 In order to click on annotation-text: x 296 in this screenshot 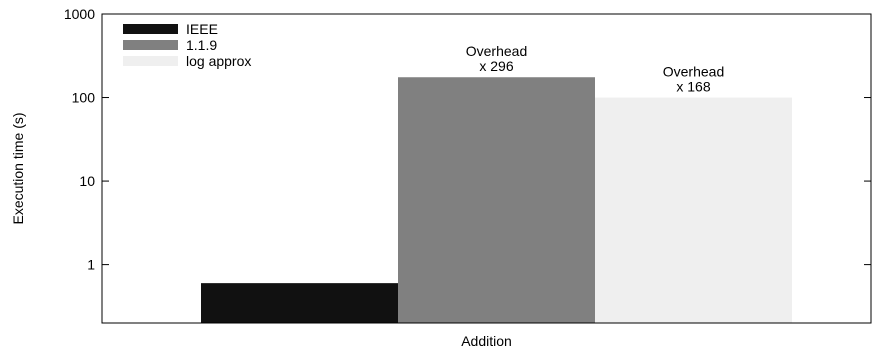, I will do `click(496, 66)`.